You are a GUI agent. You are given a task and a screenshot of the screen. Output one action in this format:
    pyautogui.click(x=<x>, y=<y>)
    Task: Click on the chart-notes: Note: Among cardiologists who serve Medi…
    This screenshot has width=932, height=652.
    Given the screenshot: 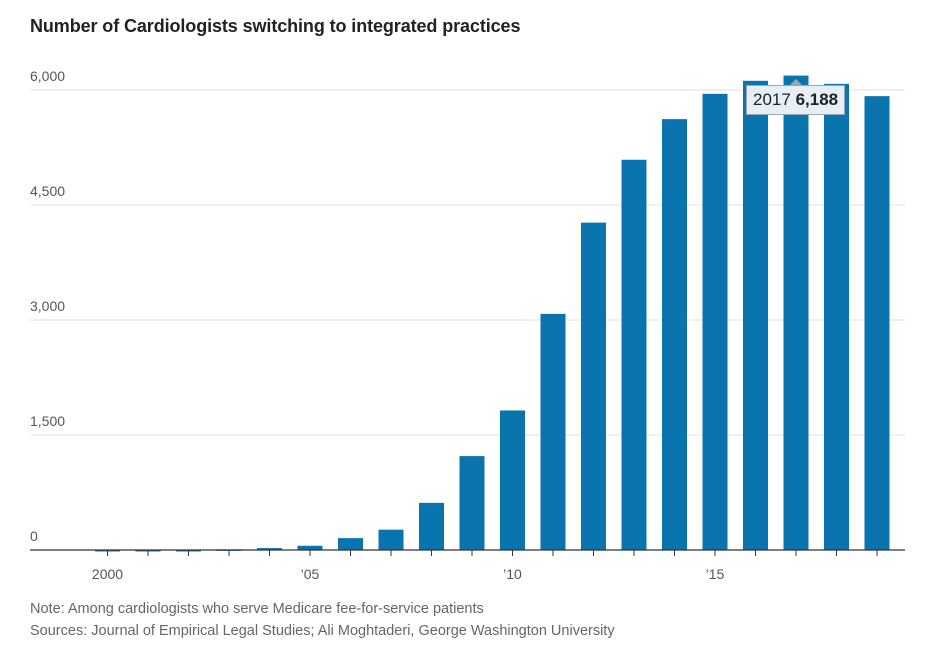 What is the action you would take?
    pyautogui.click(x=322, y=620)
    